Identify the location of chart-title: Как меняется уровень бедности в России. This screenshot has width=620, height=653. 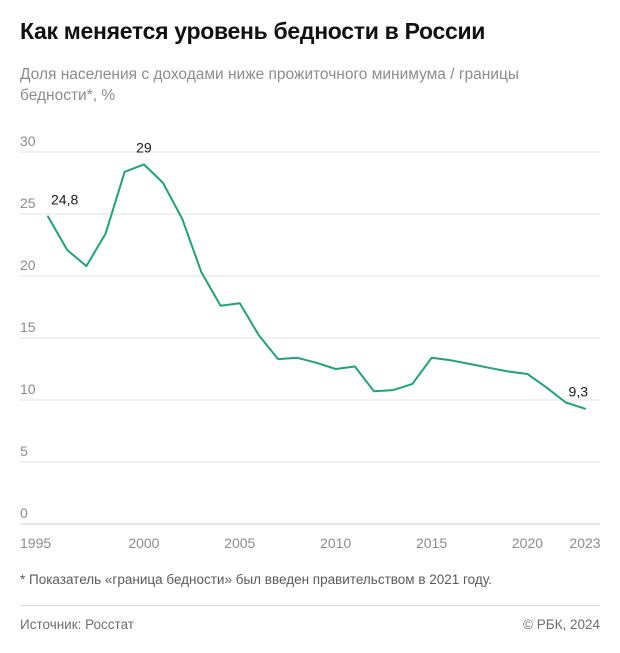
(253, 31).